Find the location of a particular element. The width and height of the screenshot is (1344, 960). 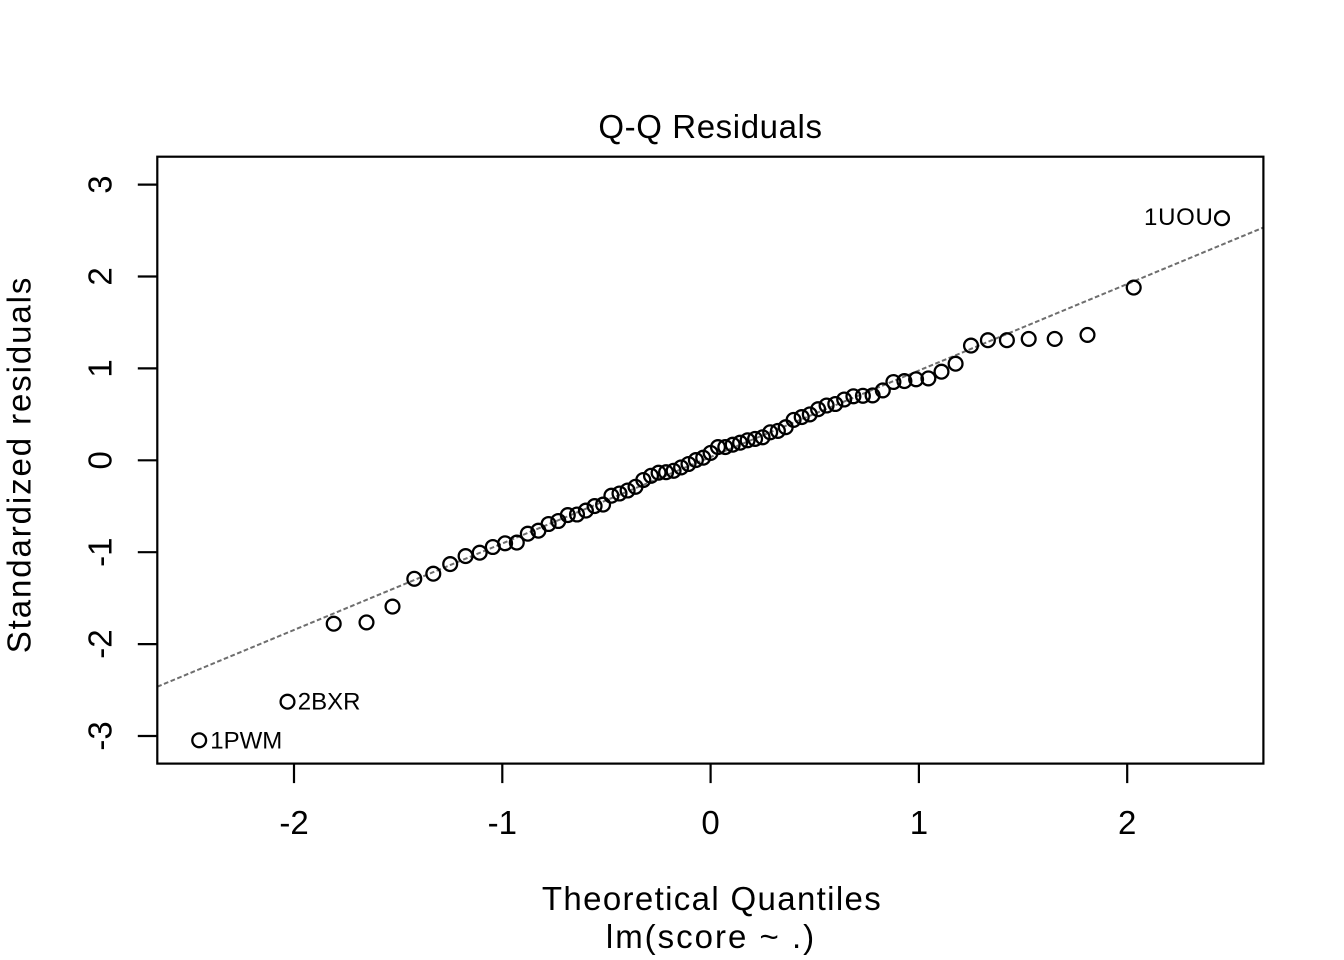

svg-text: lm(score ~ .) is located at coordinates (711, 936).